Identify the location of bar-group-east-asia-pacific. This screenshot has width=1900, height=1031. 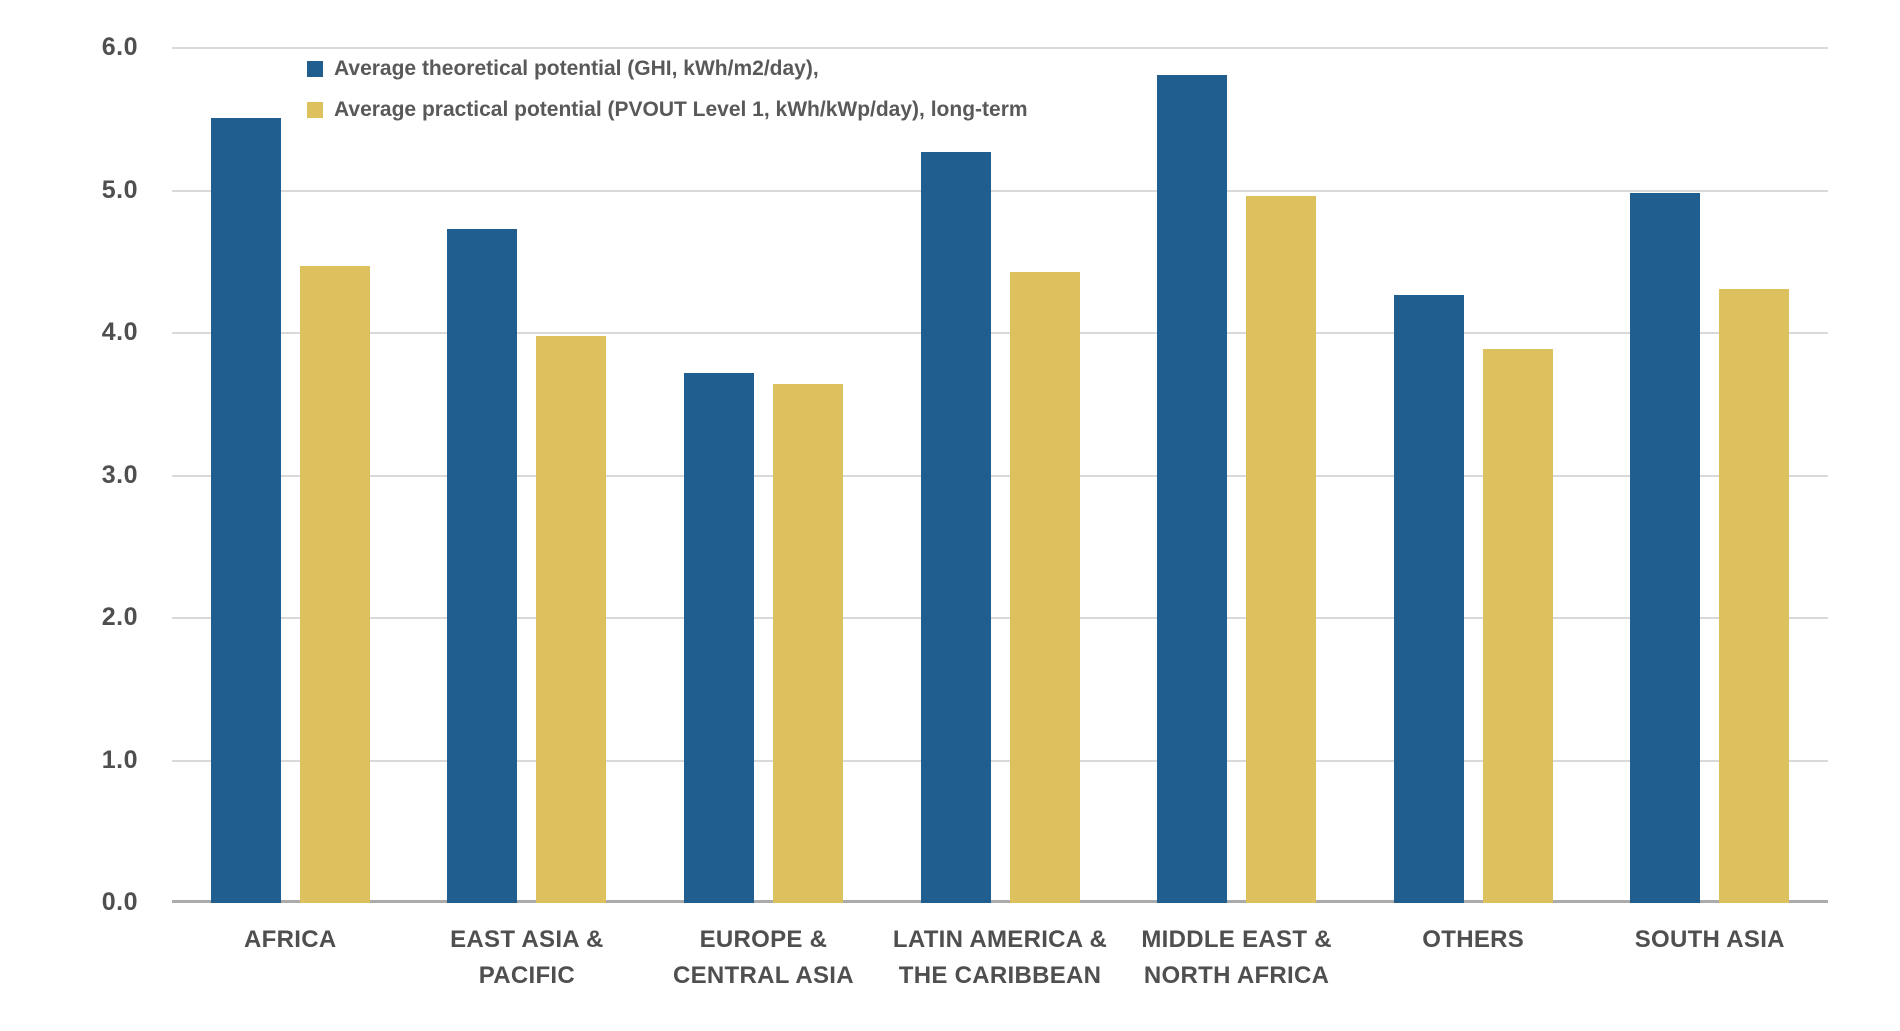
(527, 475).